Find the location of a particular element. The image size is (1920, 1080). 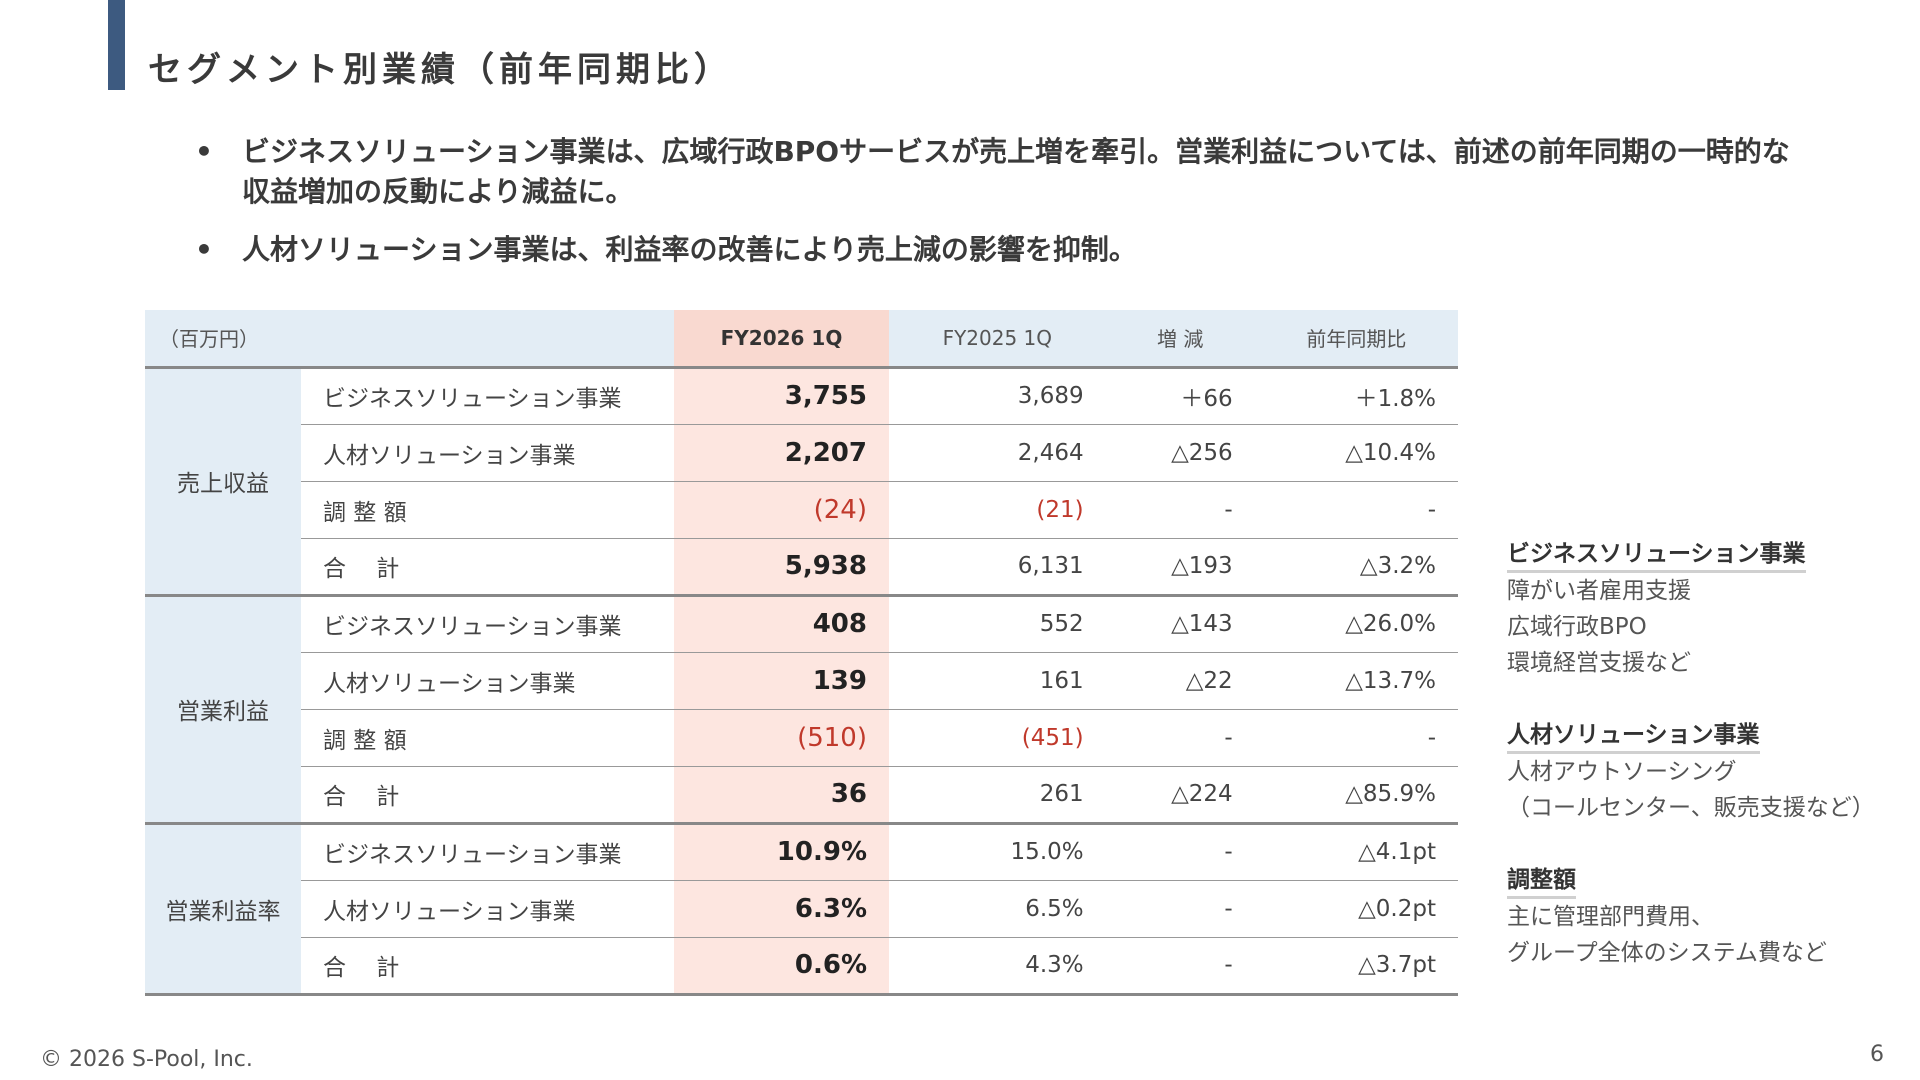

table-row: 合 計 36 261 △224 △85.9% is located at coordinates (801, 795).